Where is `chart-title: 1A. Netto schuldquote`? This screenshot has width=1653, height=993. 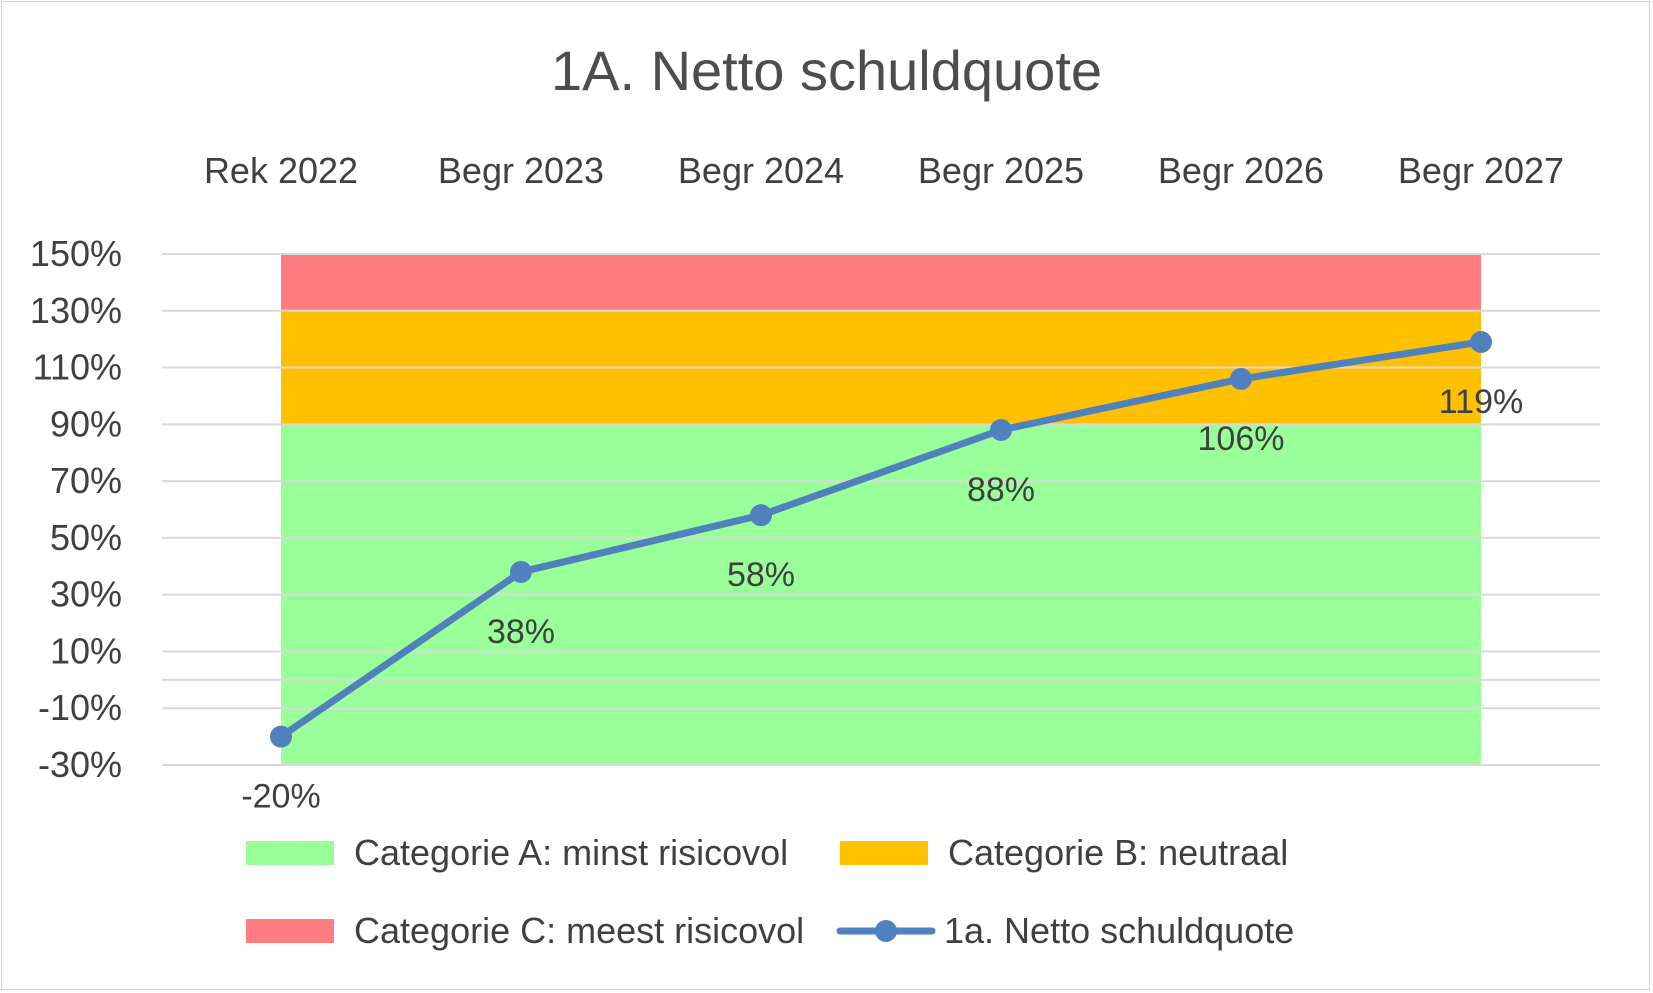
chart-title: 1A. Netto schuldquote is located at coordinates (826, 70).